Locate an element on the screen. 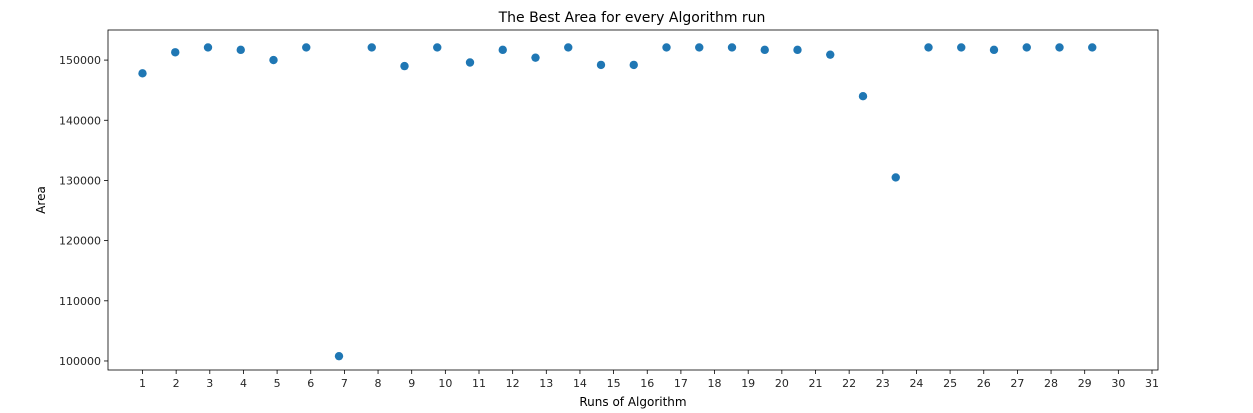  x-tick-label: 26 is located at coordinates (984, 383).